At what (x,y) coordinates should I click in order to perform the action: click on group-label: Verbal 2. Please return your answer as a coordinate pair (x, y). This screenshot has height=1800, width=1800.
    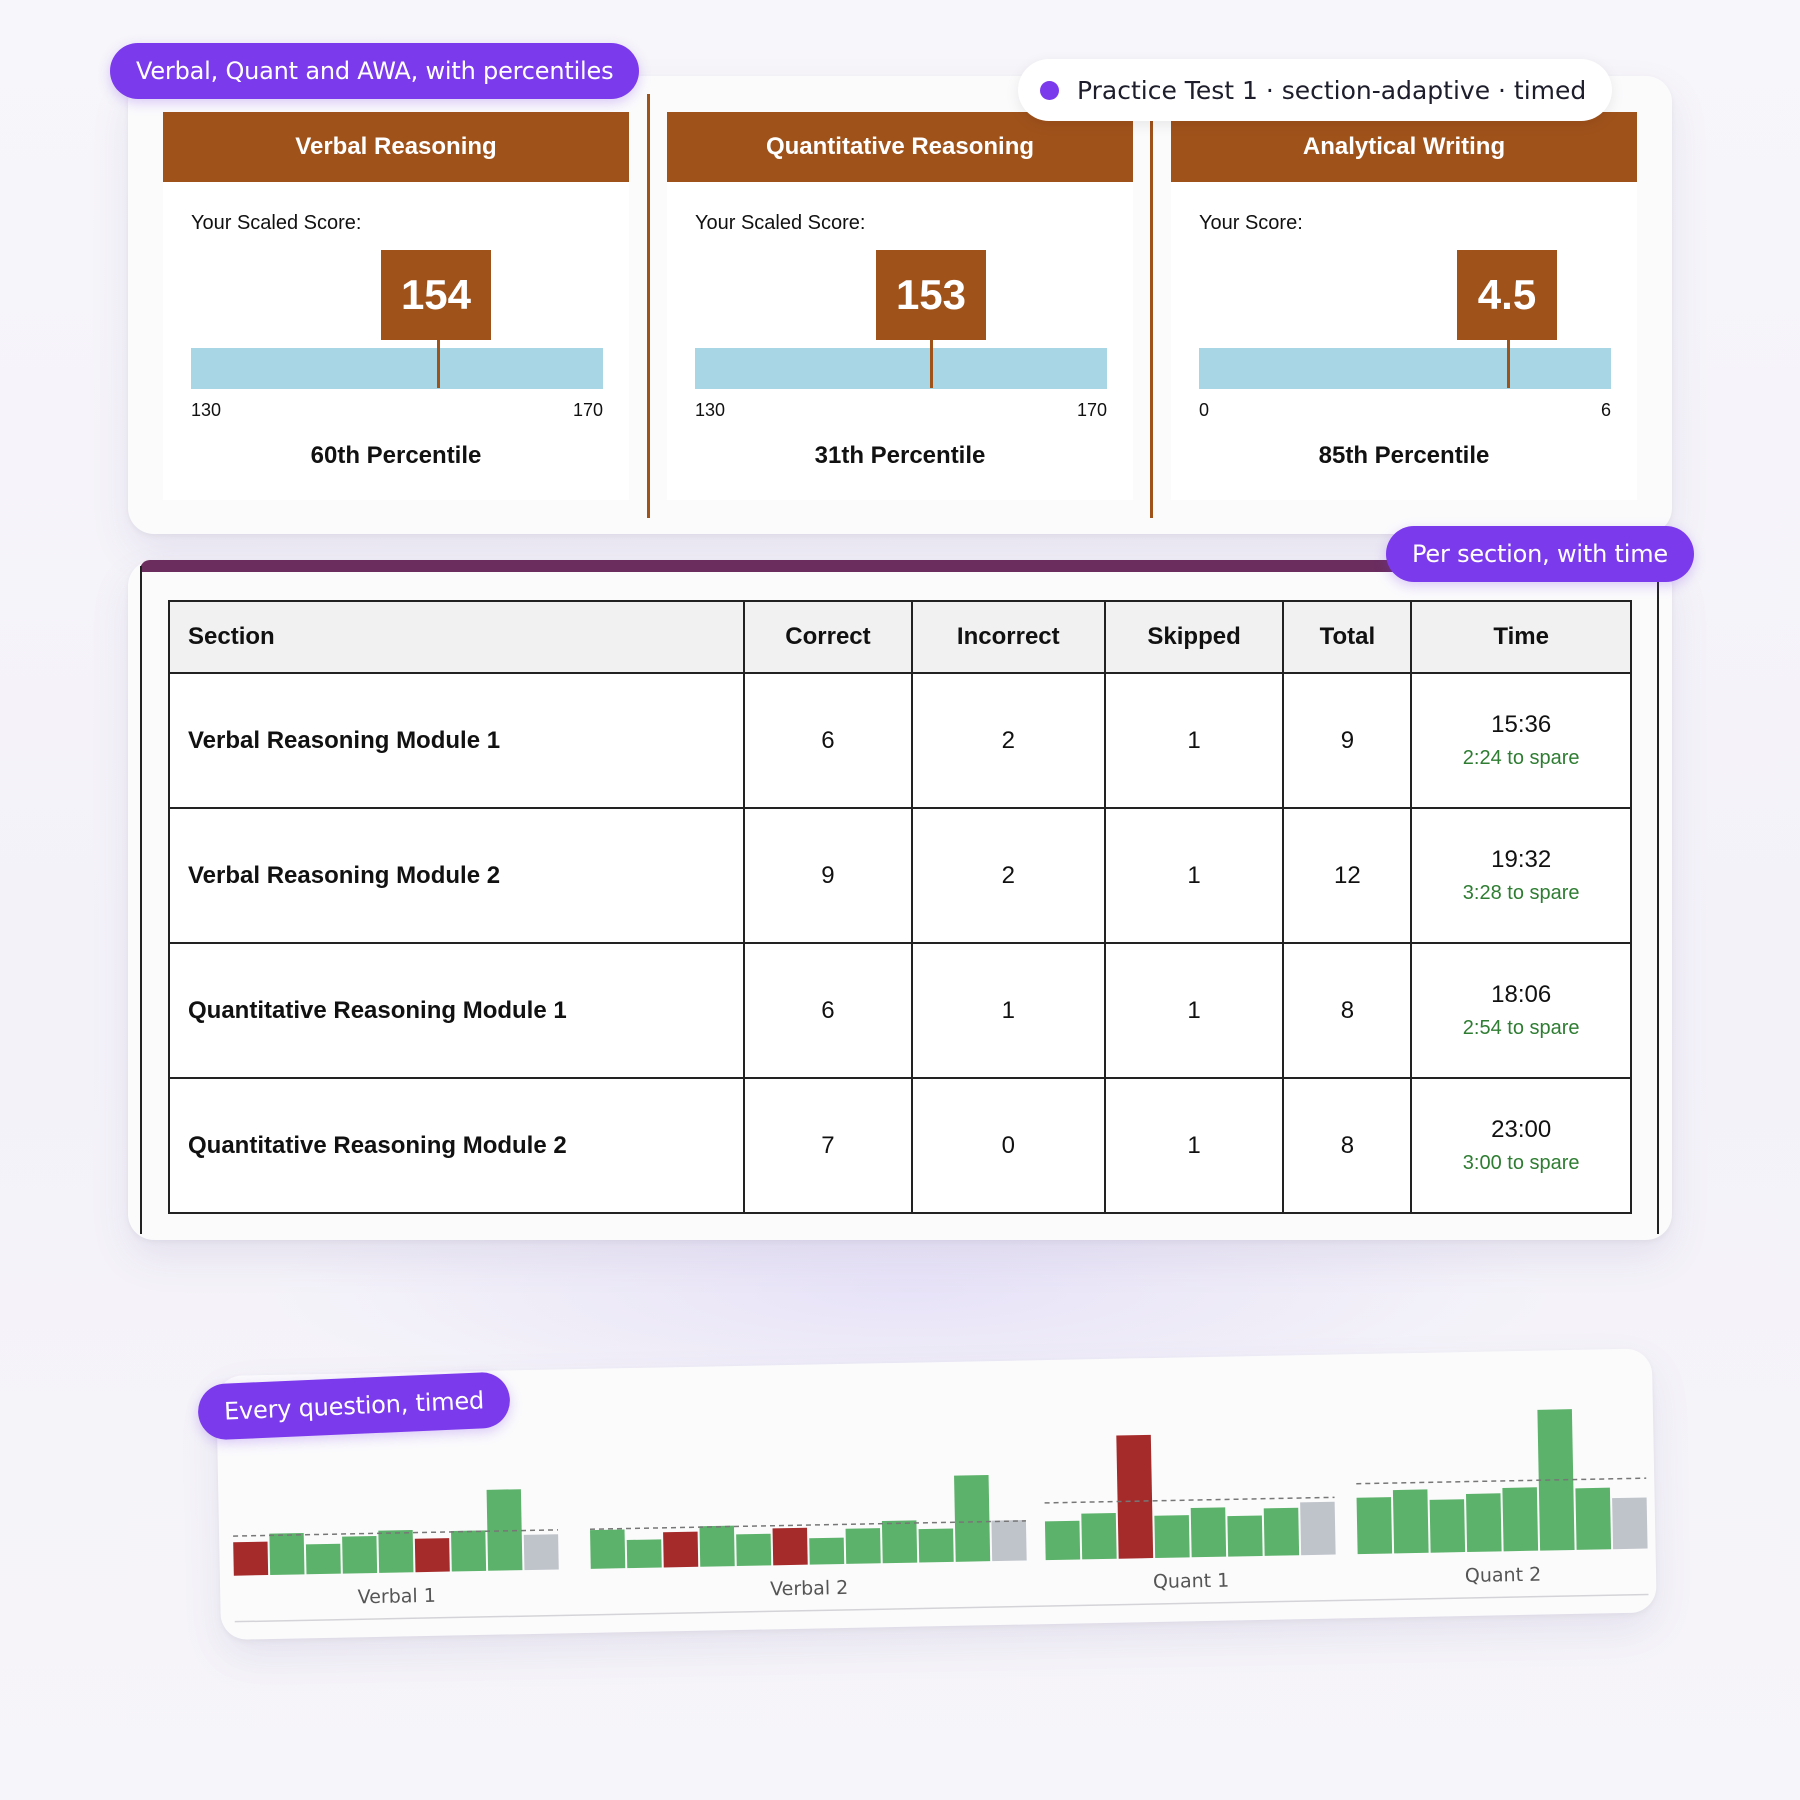
    Looking at the image, I should click on (809, 1588).